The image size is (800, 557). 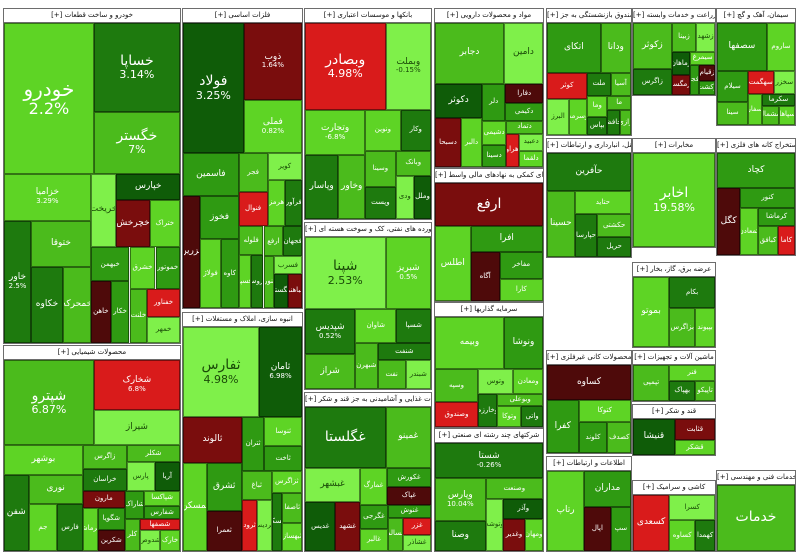 I want to click on stock-tile: مداران, so click(x=607, y=489).